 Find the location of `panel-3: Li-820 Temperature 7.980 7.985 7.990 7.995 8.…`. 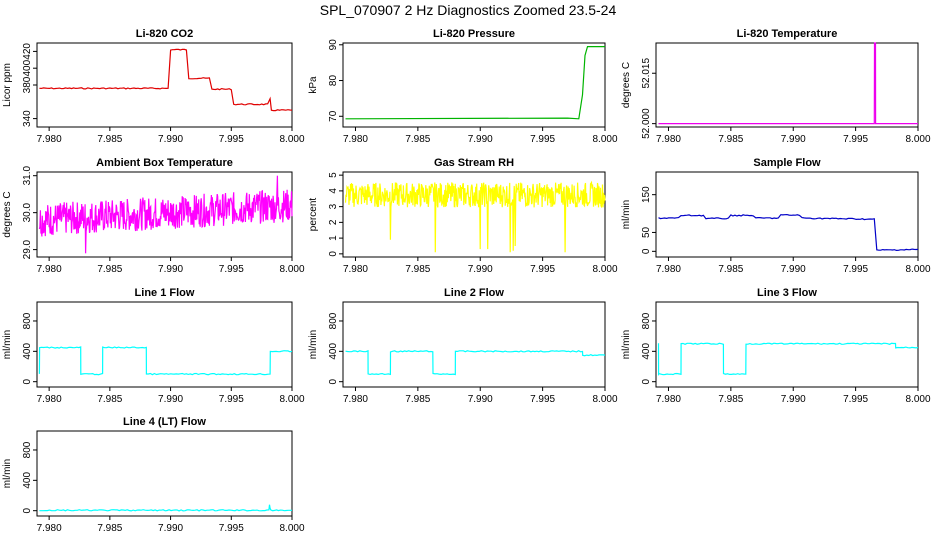

panel-3: Li-820 Temperature 7.980 7.985 7.990 7.995 8.… is located at coordinates (776, 86).